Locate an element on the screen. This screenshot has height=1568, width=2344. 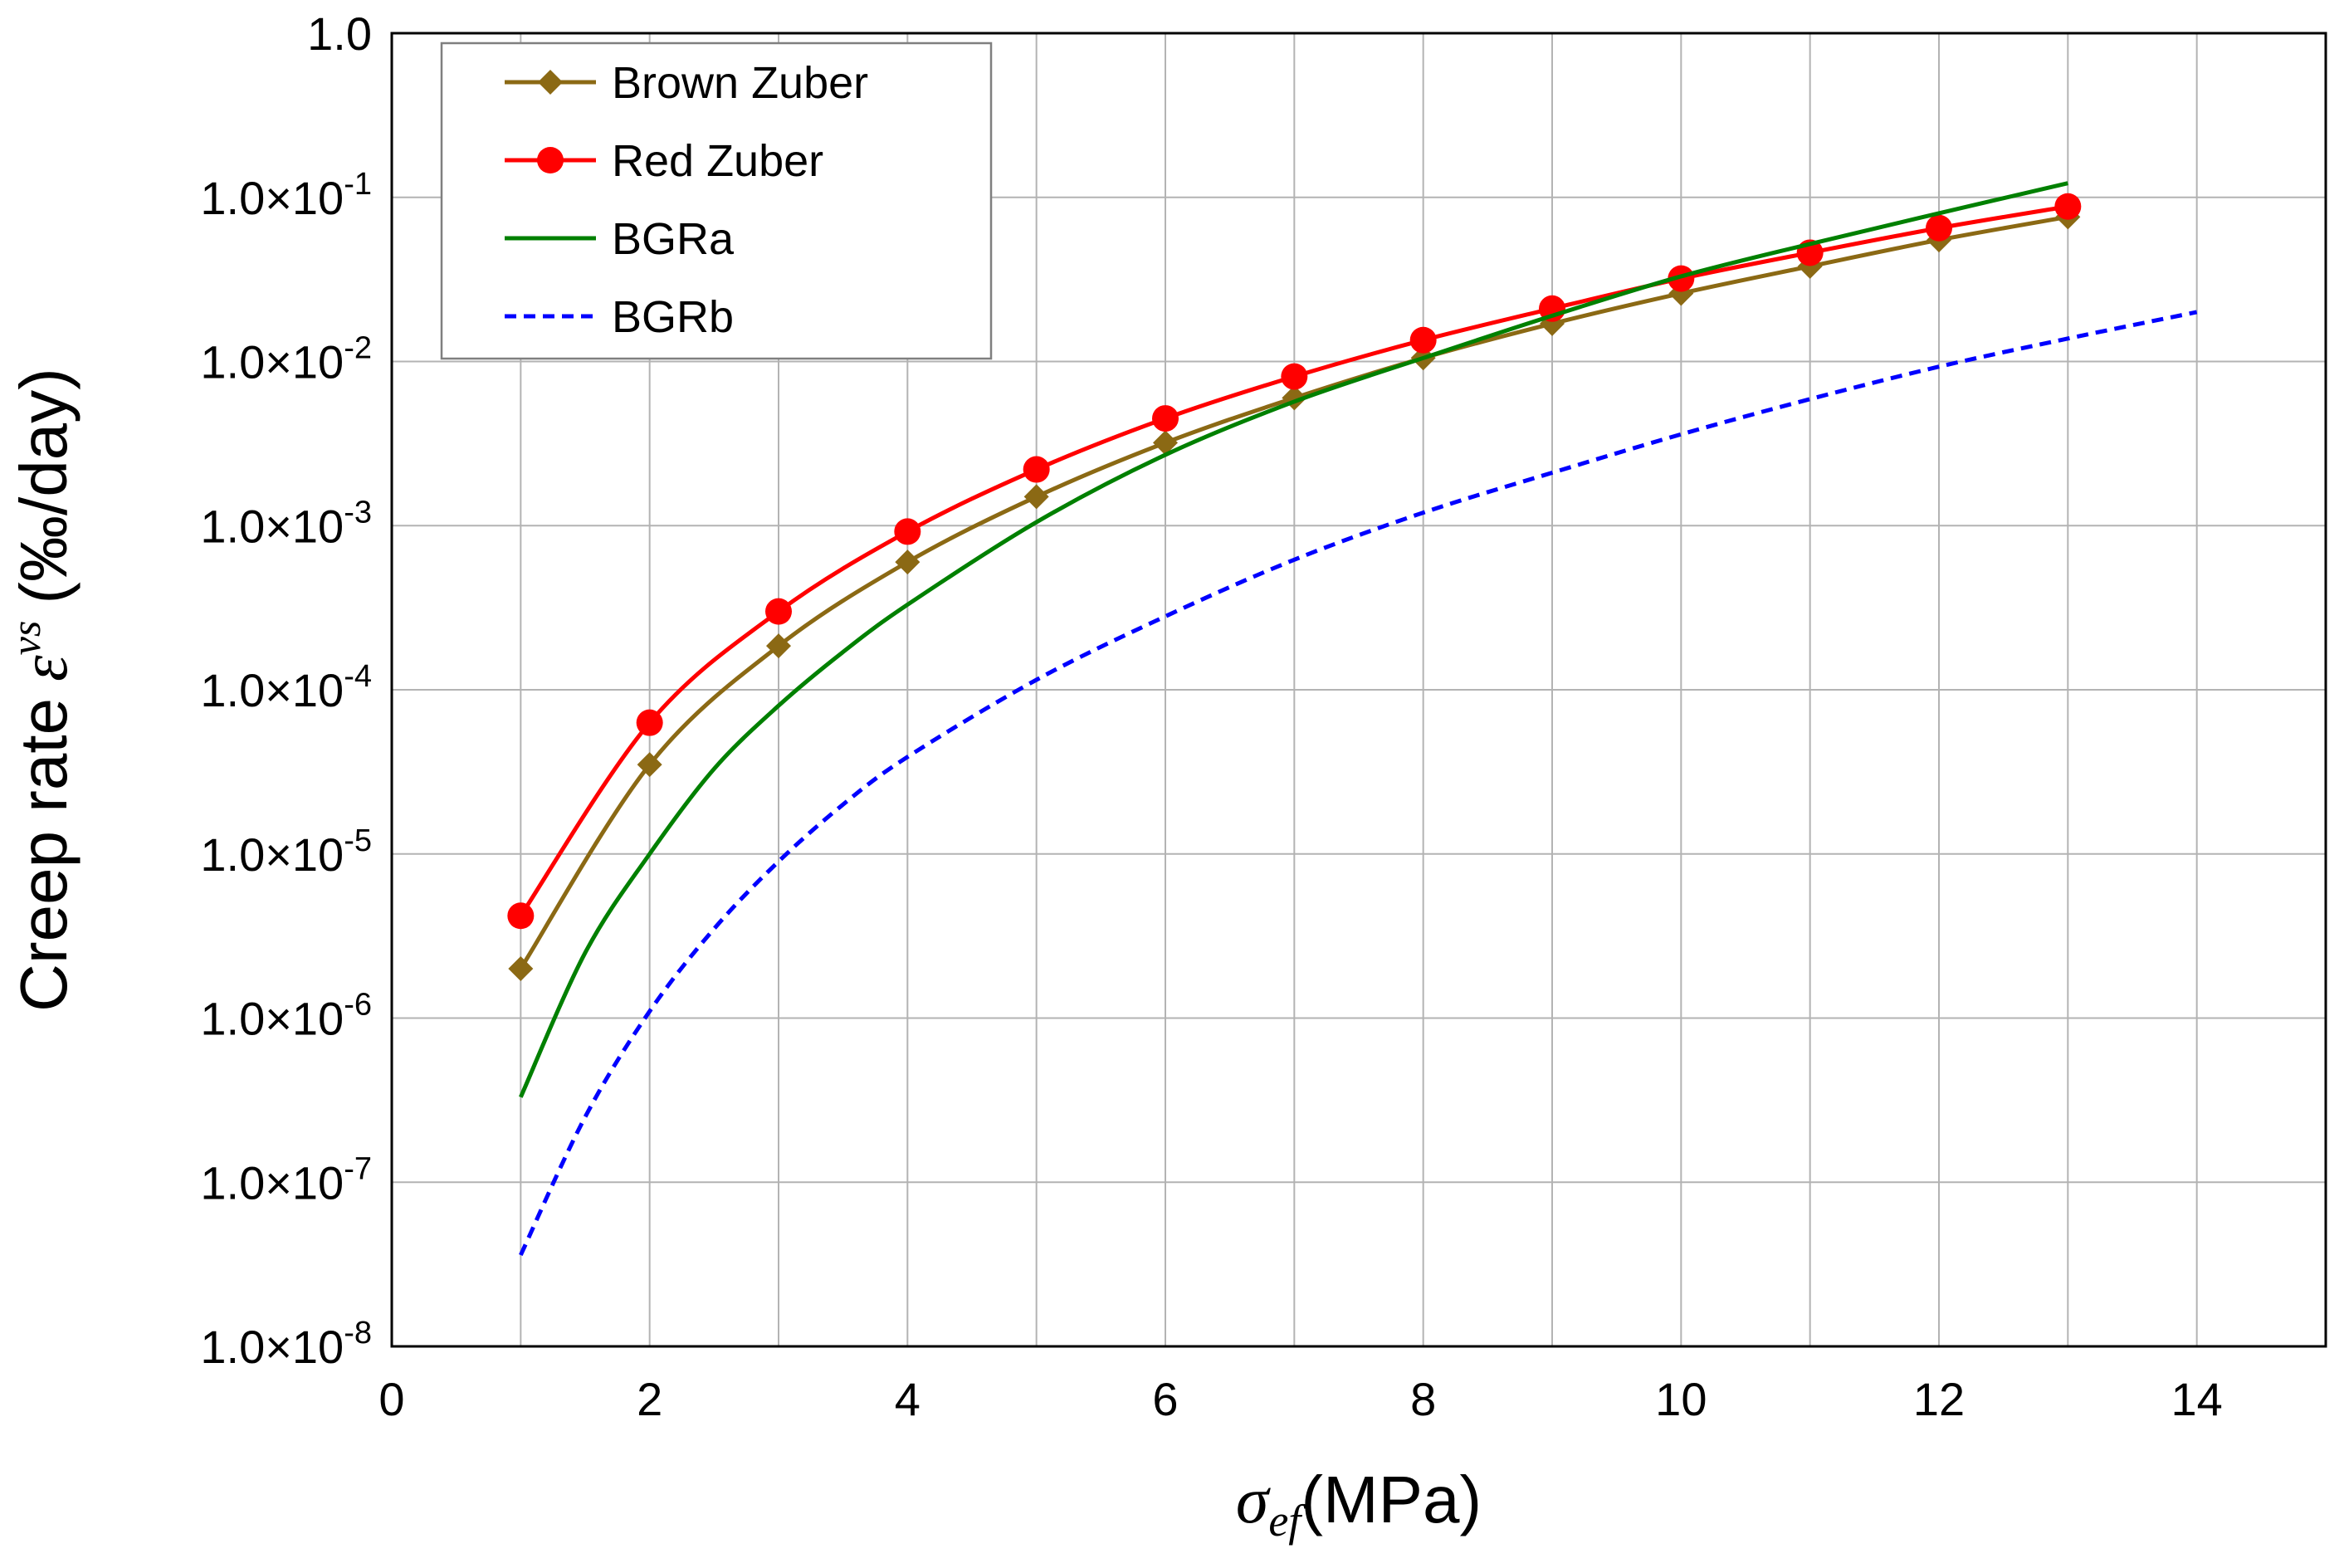
legend-item-brown-zuber: Brown Zuber is located at coordinates (686, 83).